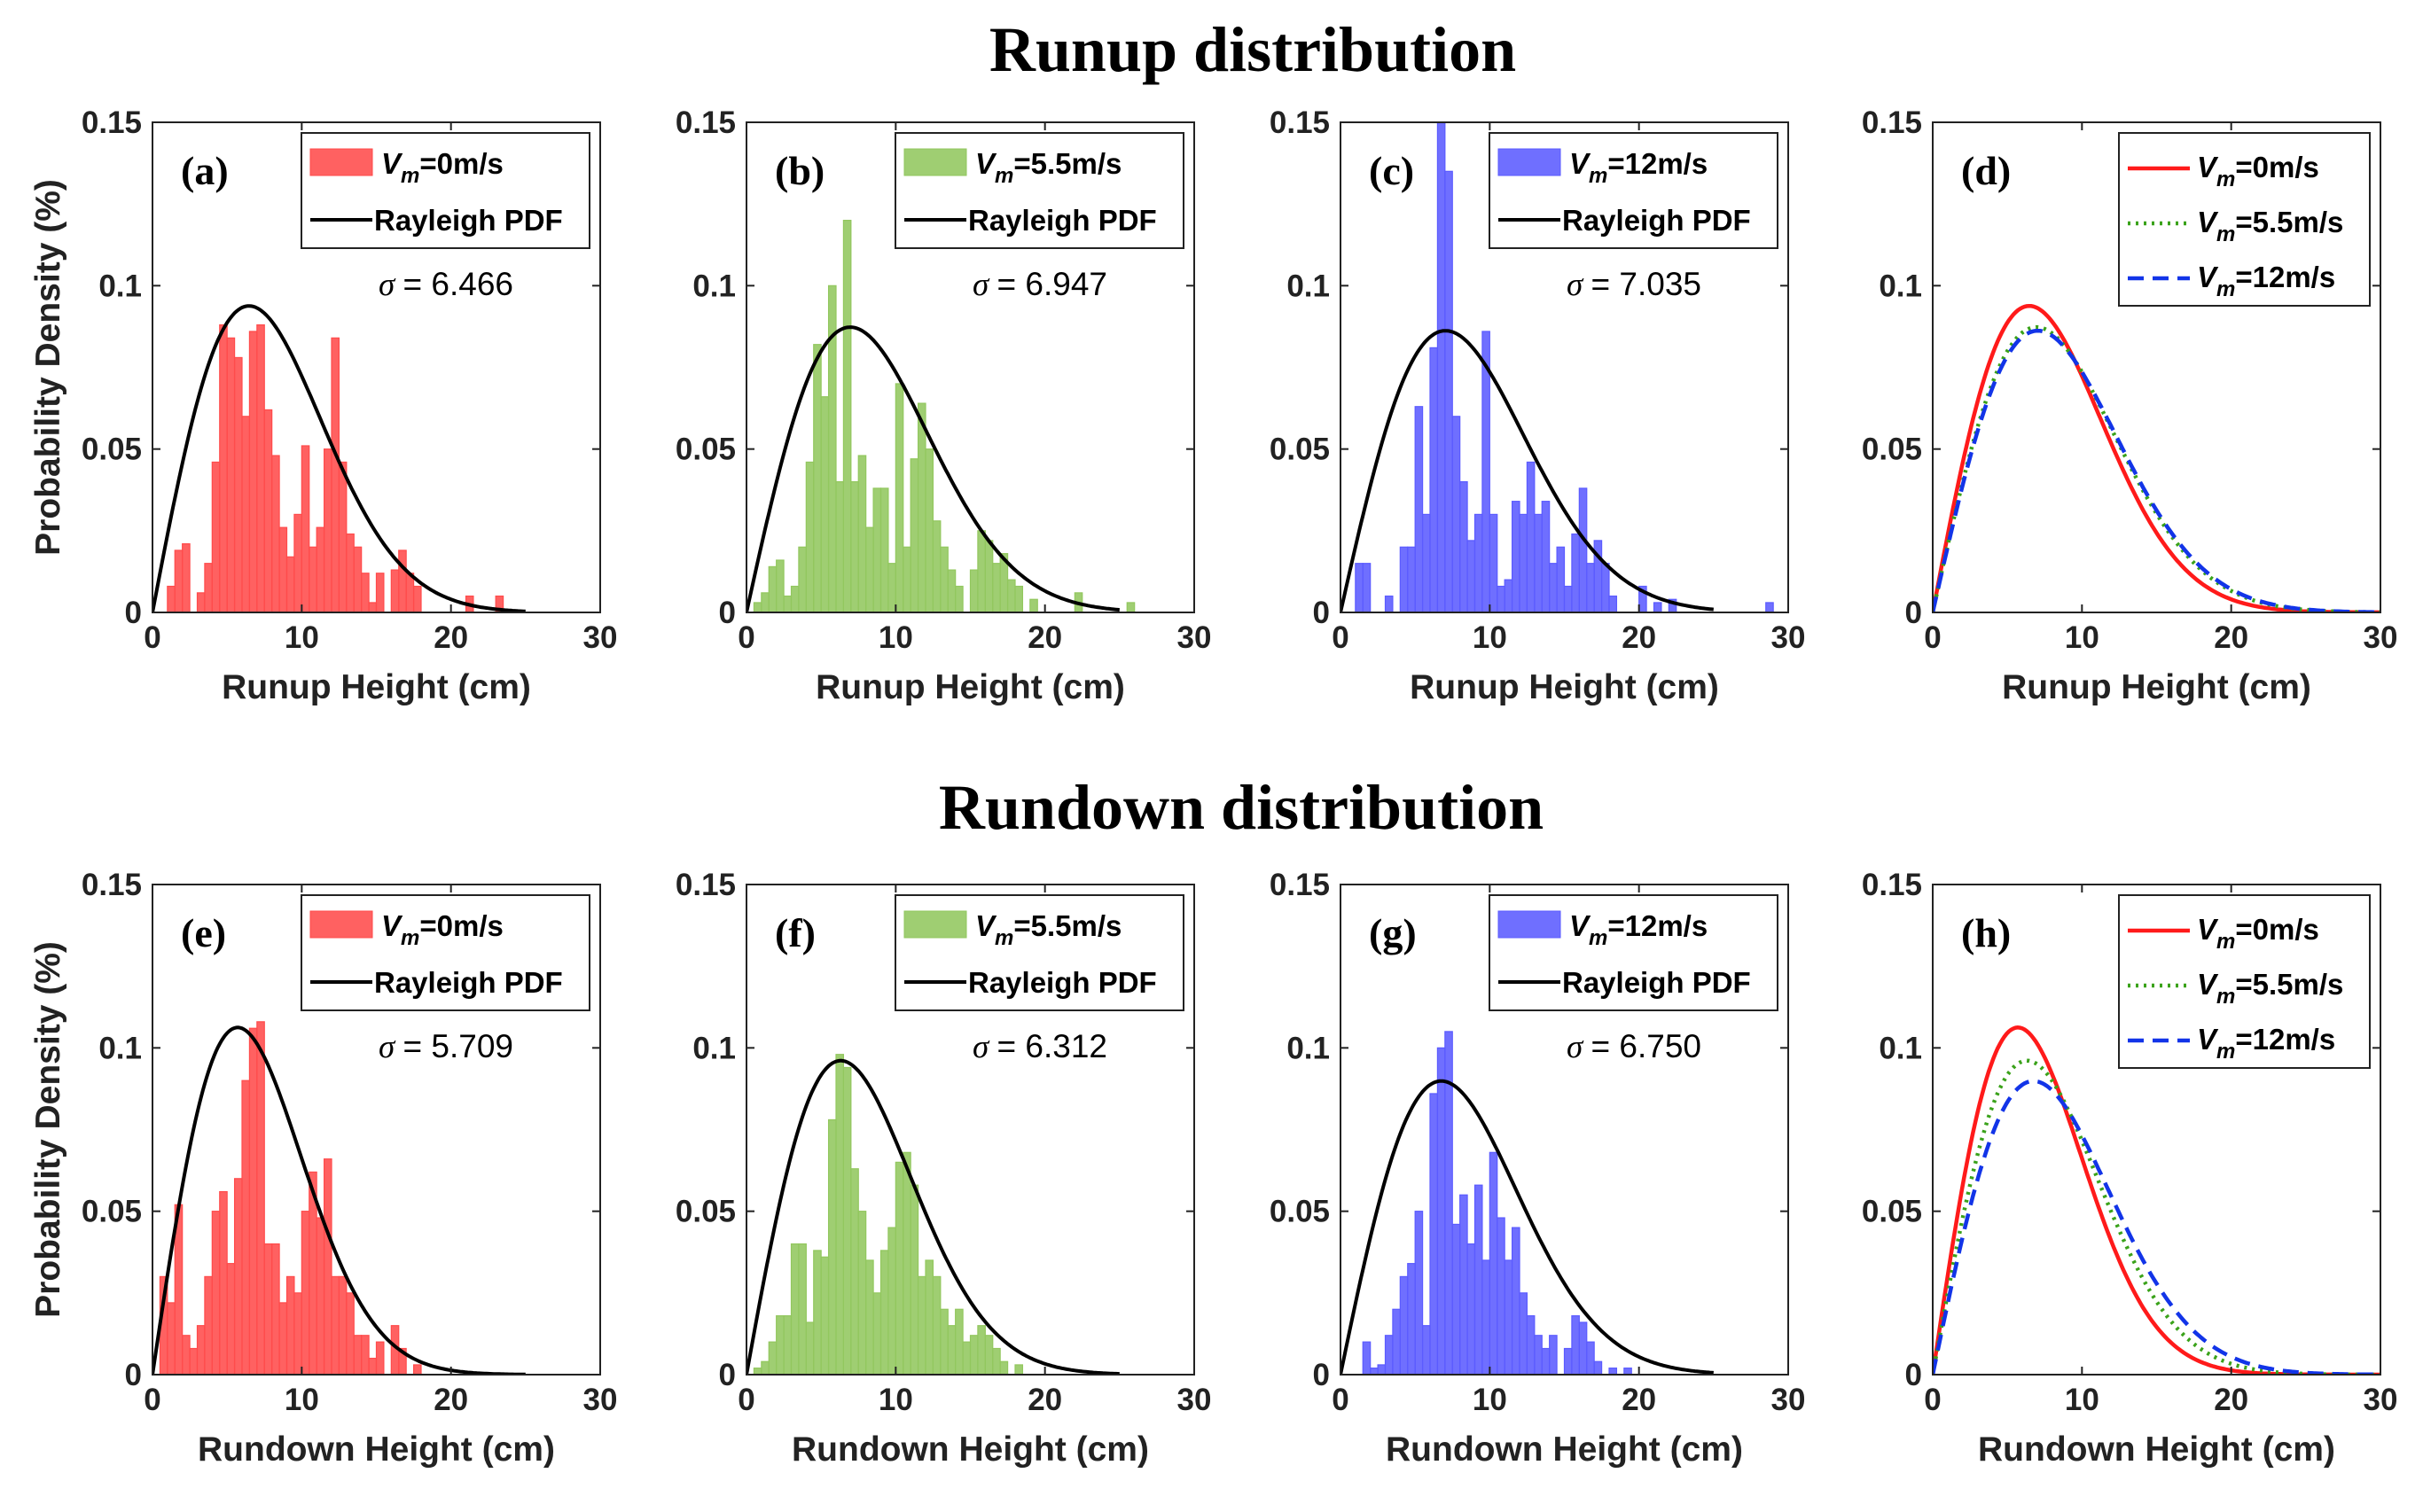  What do you see at coordinates (341, 162) in the screenshot?
I see `legend-swatch-bar` at bounding box center [341, 162].